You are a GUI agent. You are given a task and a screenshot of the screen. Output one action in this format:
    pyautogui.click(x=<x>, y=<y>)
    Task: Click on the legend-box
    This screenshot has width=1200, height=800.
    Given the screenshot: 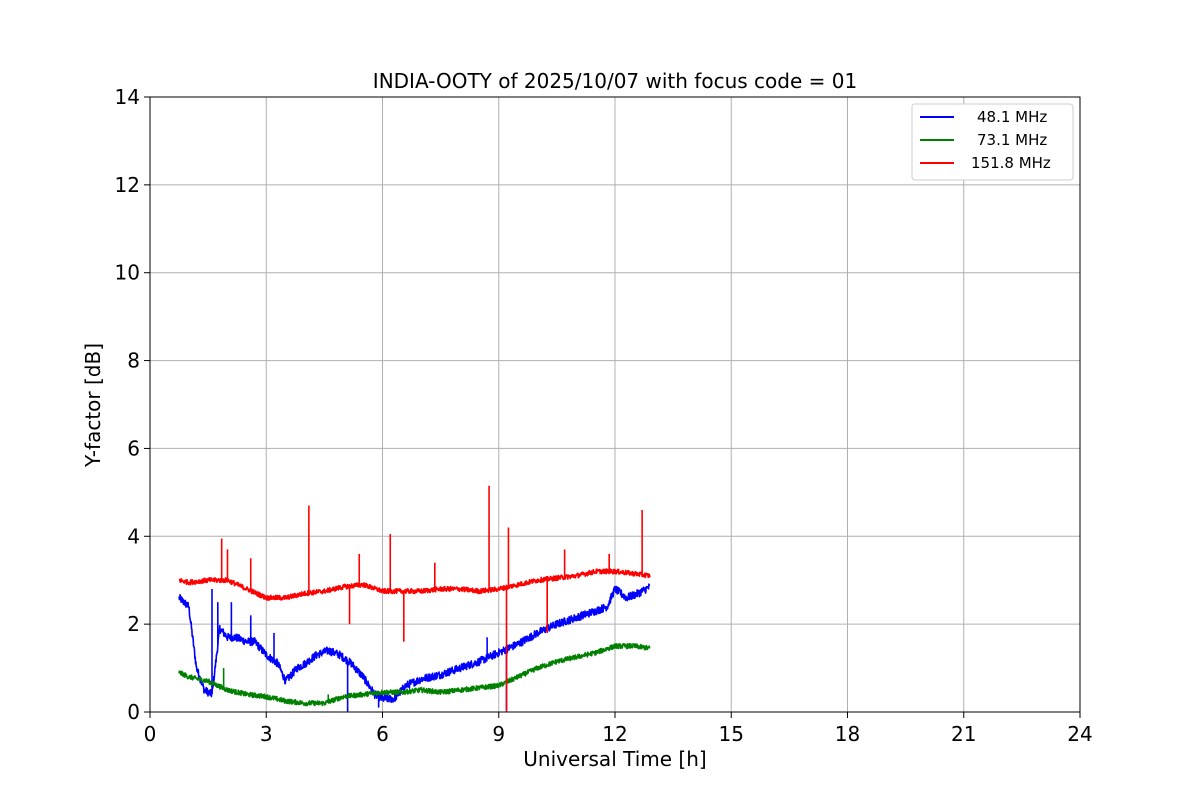 What is the action you would take?
    pyautogui.click(x=992, y=142)
    